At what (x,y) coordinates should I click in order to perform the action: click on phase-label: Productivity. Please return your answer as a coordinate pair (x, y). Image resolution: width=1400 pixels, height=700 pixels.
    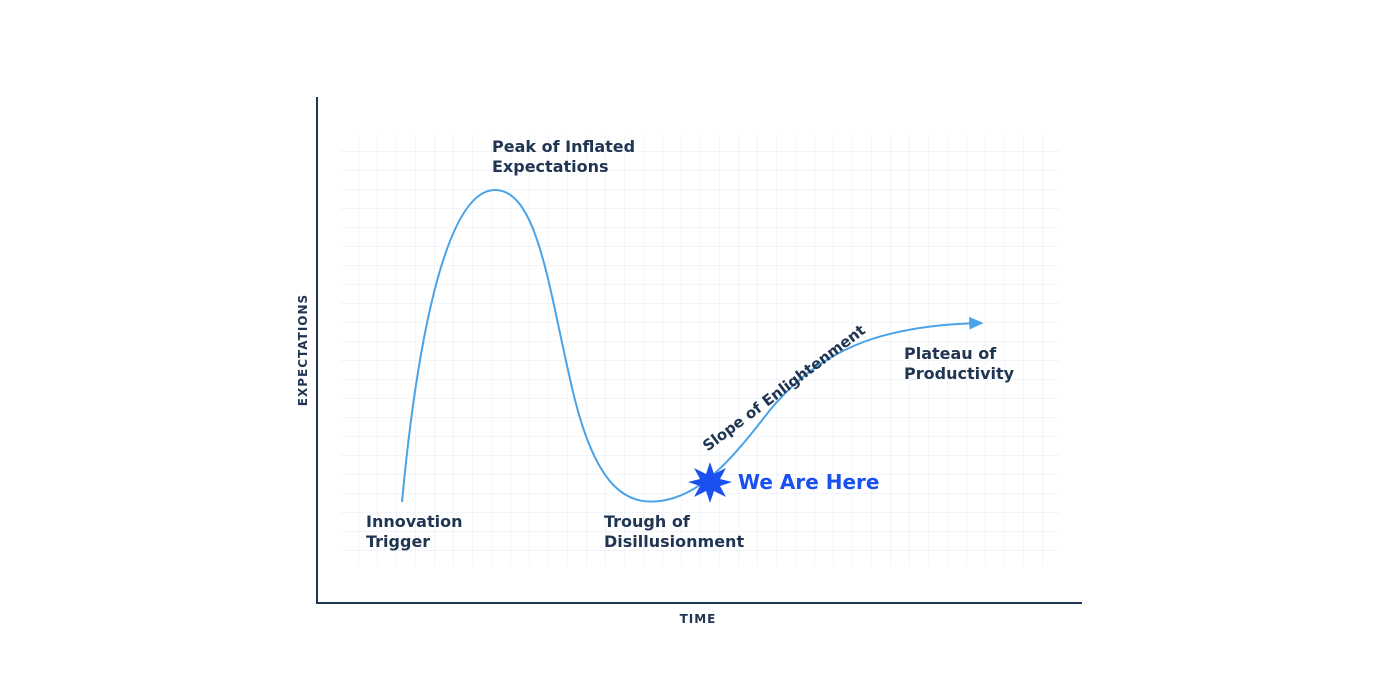
    Looking at the image, I should click on (959, 373).